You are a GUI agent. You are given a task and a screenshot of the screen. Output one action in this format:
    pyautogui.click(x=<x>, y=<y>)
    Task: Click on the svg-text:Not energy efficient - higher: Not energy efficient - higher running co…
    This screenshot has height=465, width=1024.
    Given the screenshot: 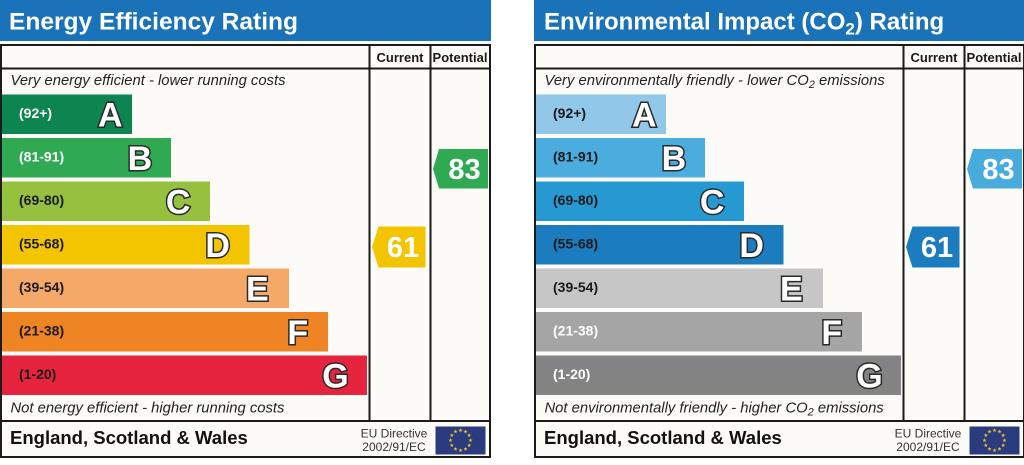 What is the action you would take?
    pyautogui.click(x=148, y=408)
    